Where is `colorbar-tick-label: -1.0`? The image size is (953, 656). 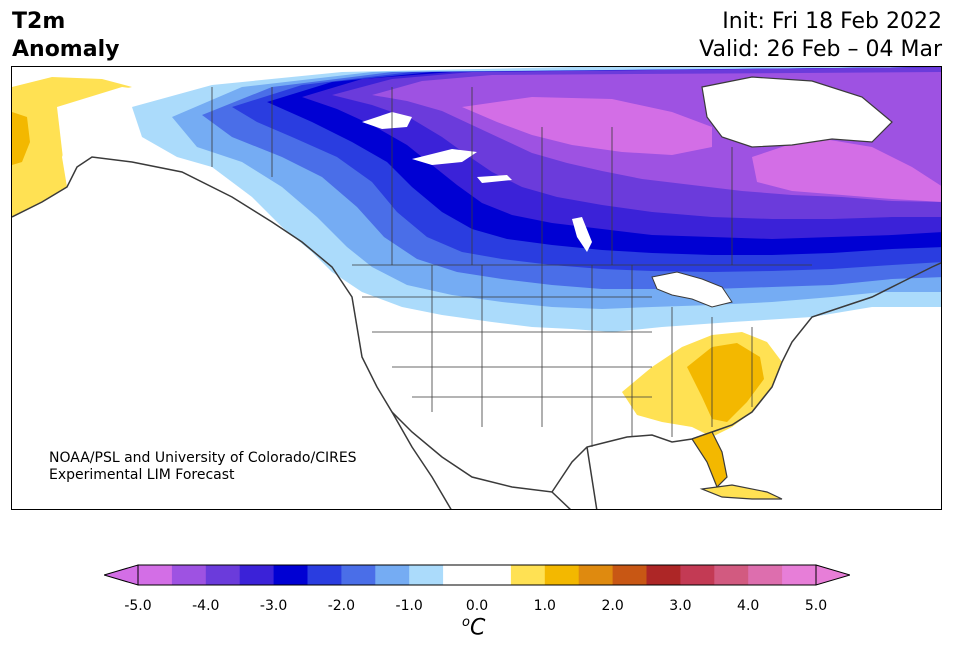
colorbar-tick-label: -1.0 is located at coordinates (409, 606).